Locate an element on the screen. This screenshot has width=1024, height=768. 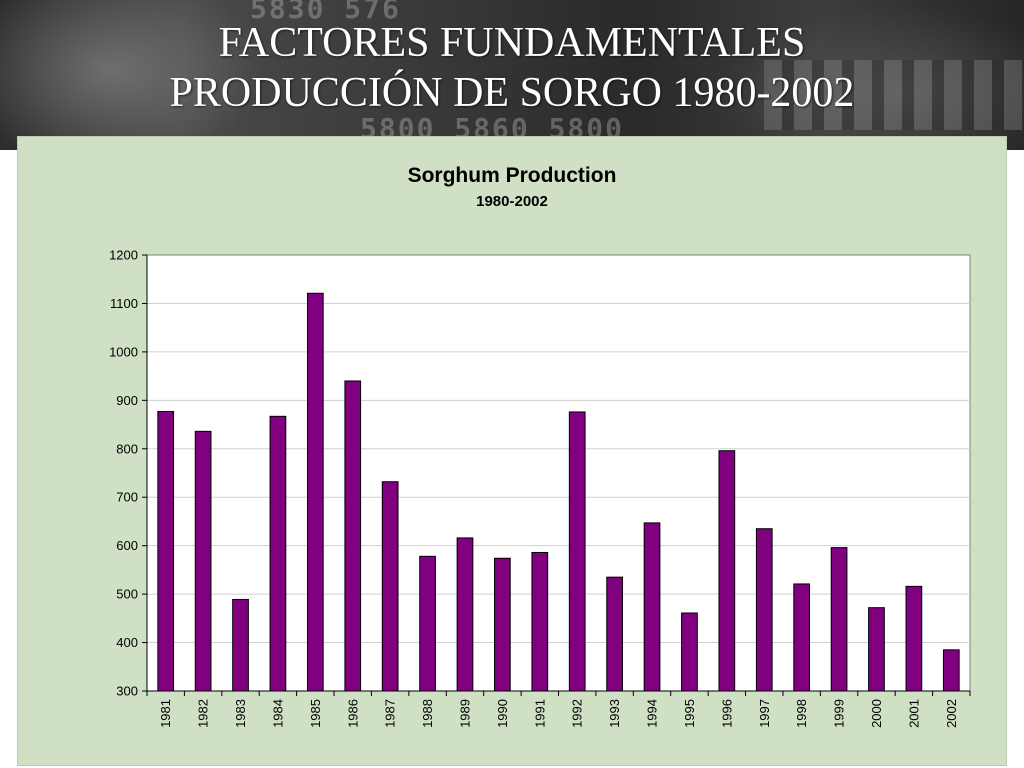
x-tick-label: 1998 is located at coordinates (801, 713).